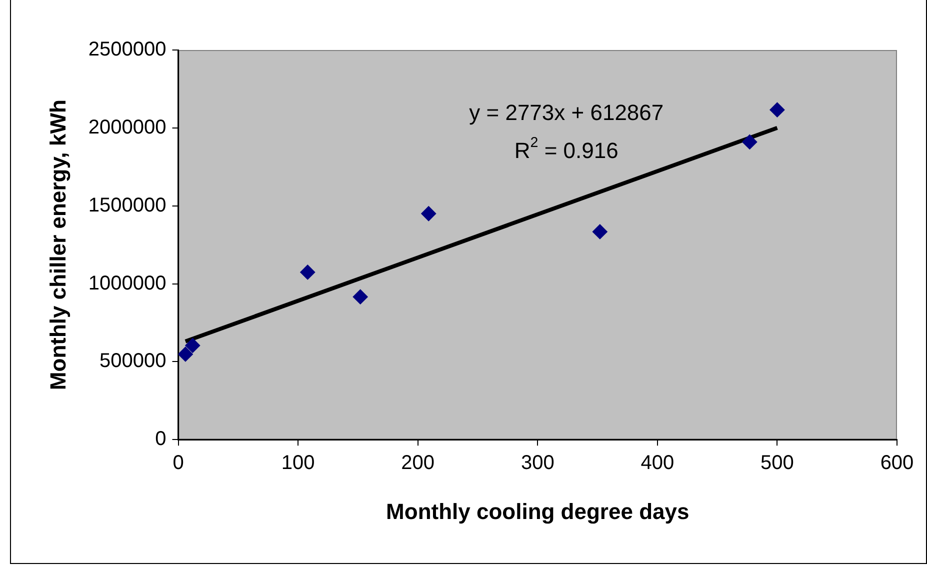 Image resolution: width=927 pixels, height=566 pixels. Describe the element at coordinates (178, 463) in the screenshot. I see `x-tick-label: 0` at that location.